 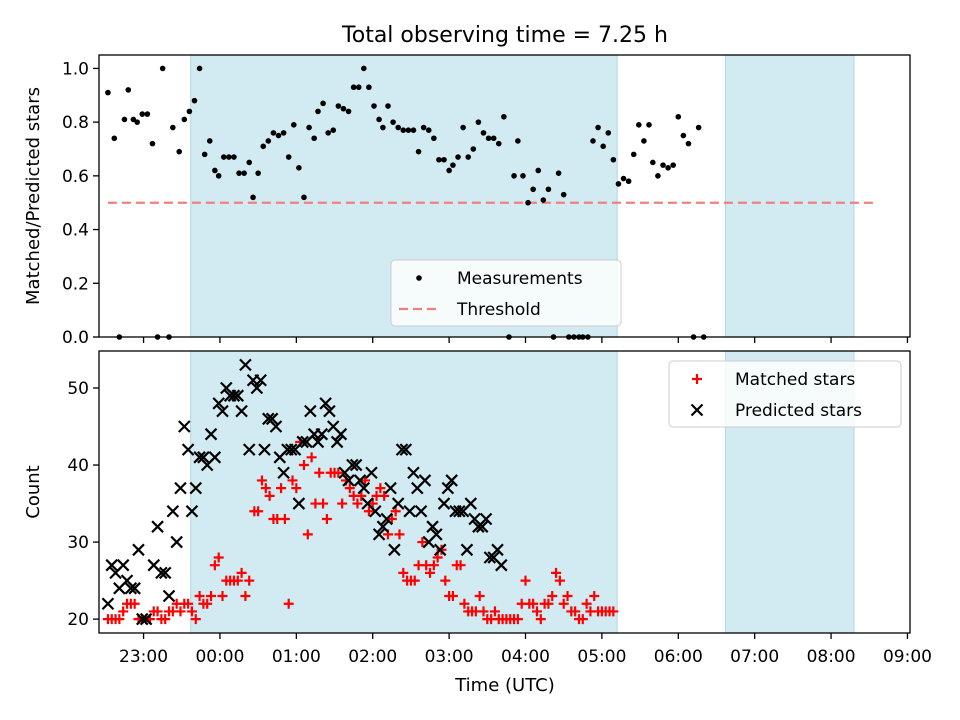 What do you see at coordinates (504, 685) in the screenshot?
I see `x-axis-label: Time (UTC)` at bounding box center [504, 685].